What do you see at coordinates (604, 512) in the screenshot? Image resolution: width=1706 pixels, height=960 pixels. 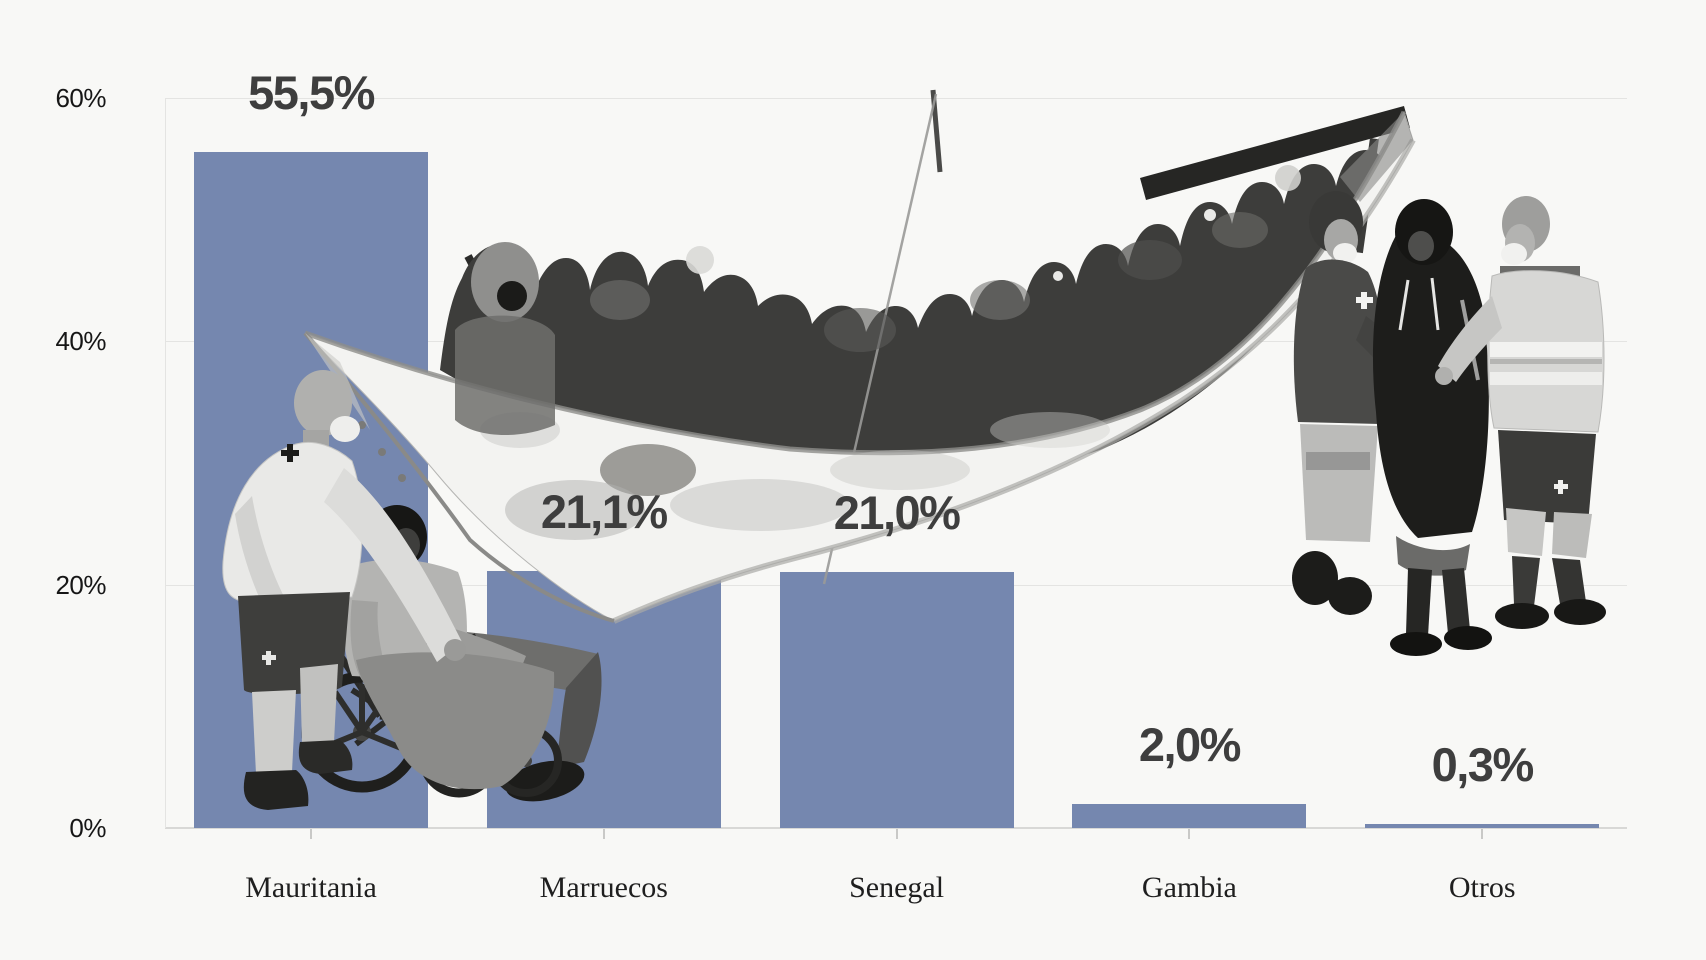 I see `value-label: 21,1%` at bounding box center [604, 512].